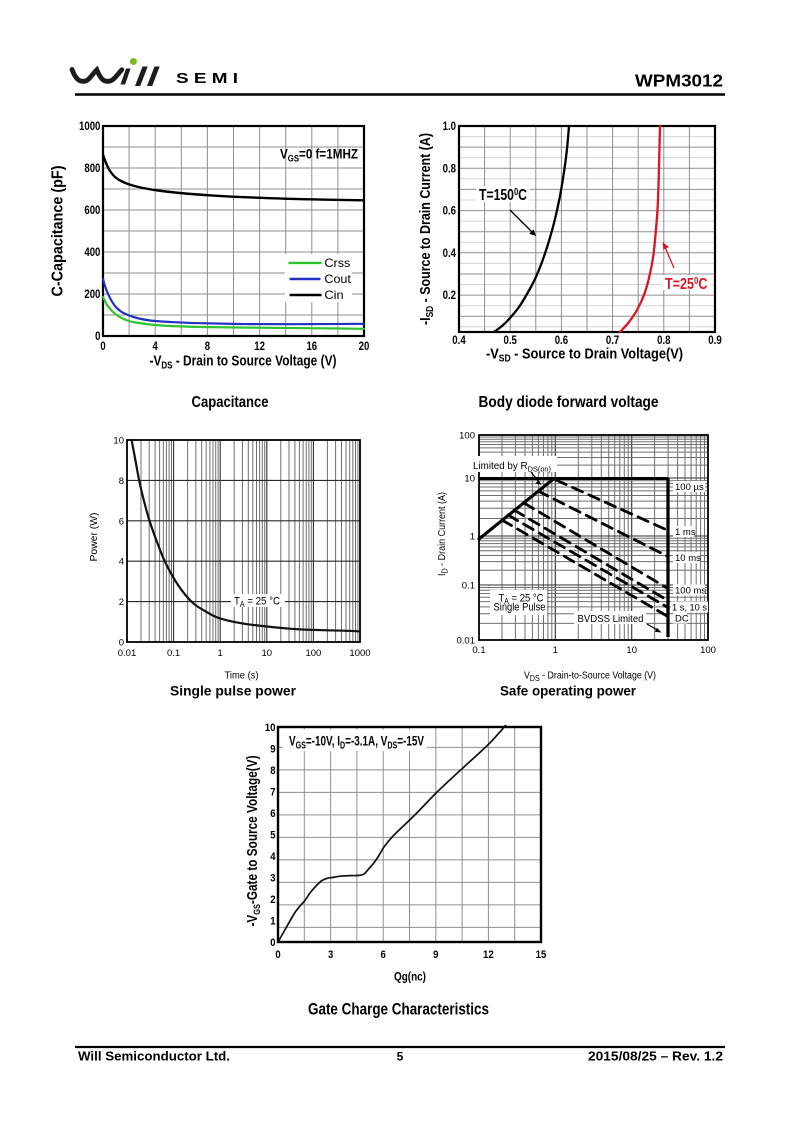 The image size is (800, 1137). I want to click on svg-text: 1 s, 10 s, so click(689, 608).